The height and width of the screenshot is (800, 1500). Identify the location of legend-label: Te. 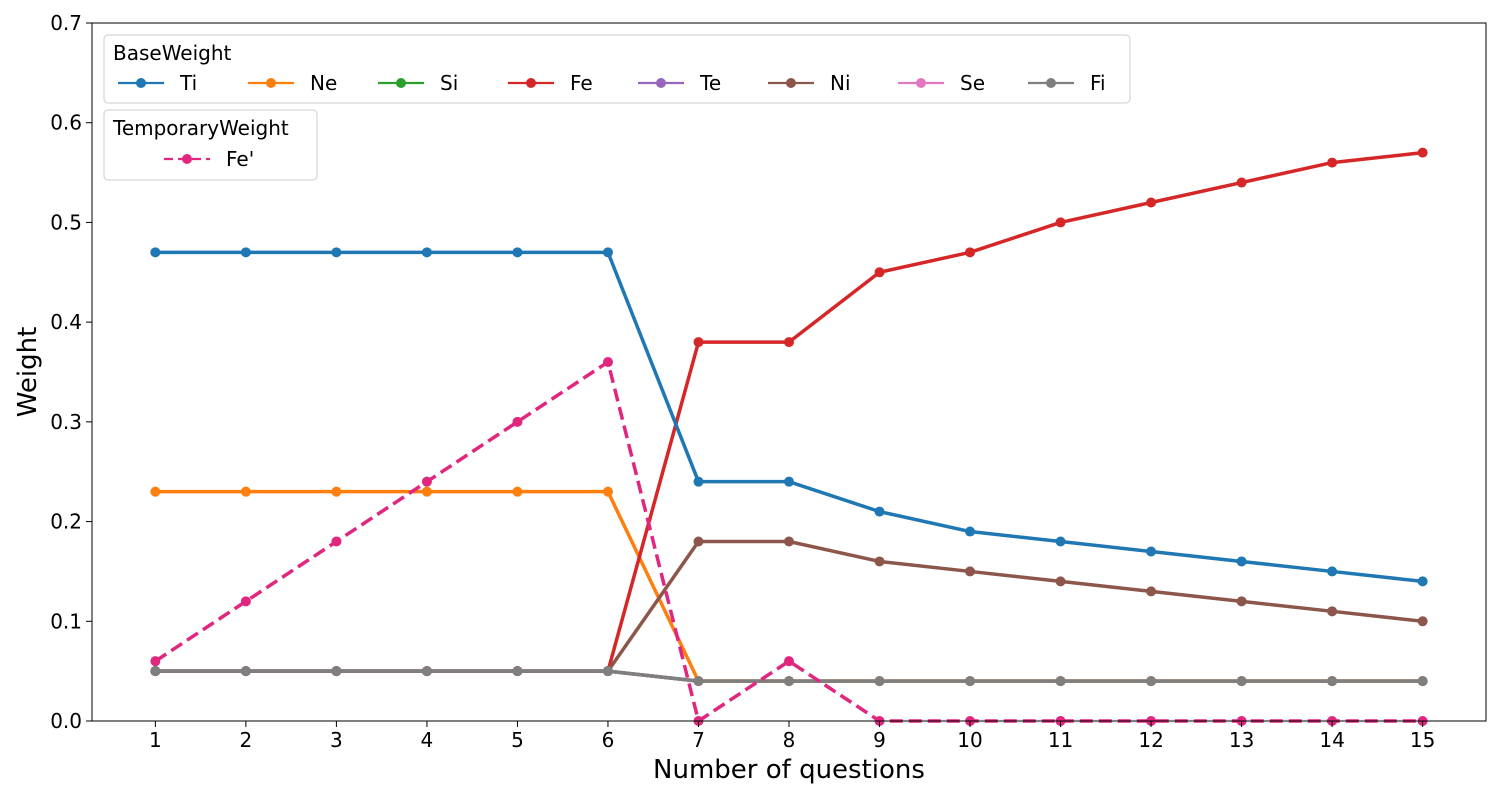
(710, 83).